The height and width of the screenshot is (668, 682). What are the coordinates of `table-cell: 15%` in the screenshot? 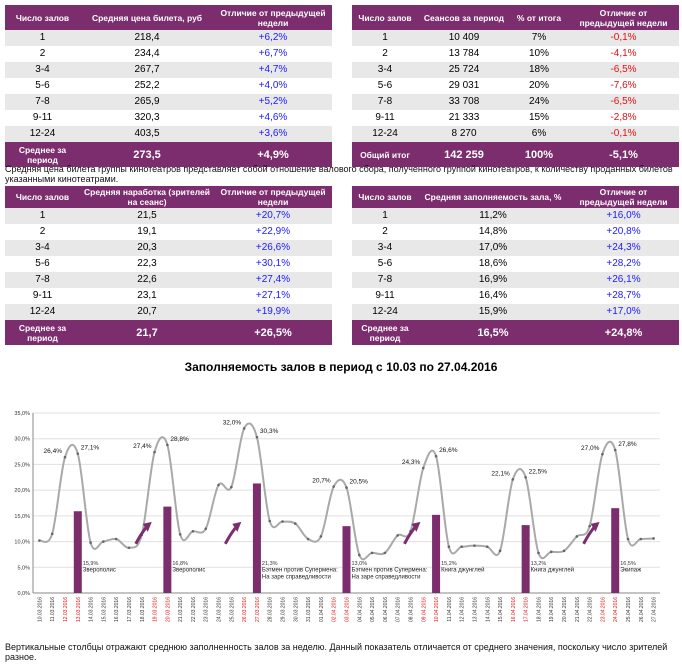 It's located at (538, 117).